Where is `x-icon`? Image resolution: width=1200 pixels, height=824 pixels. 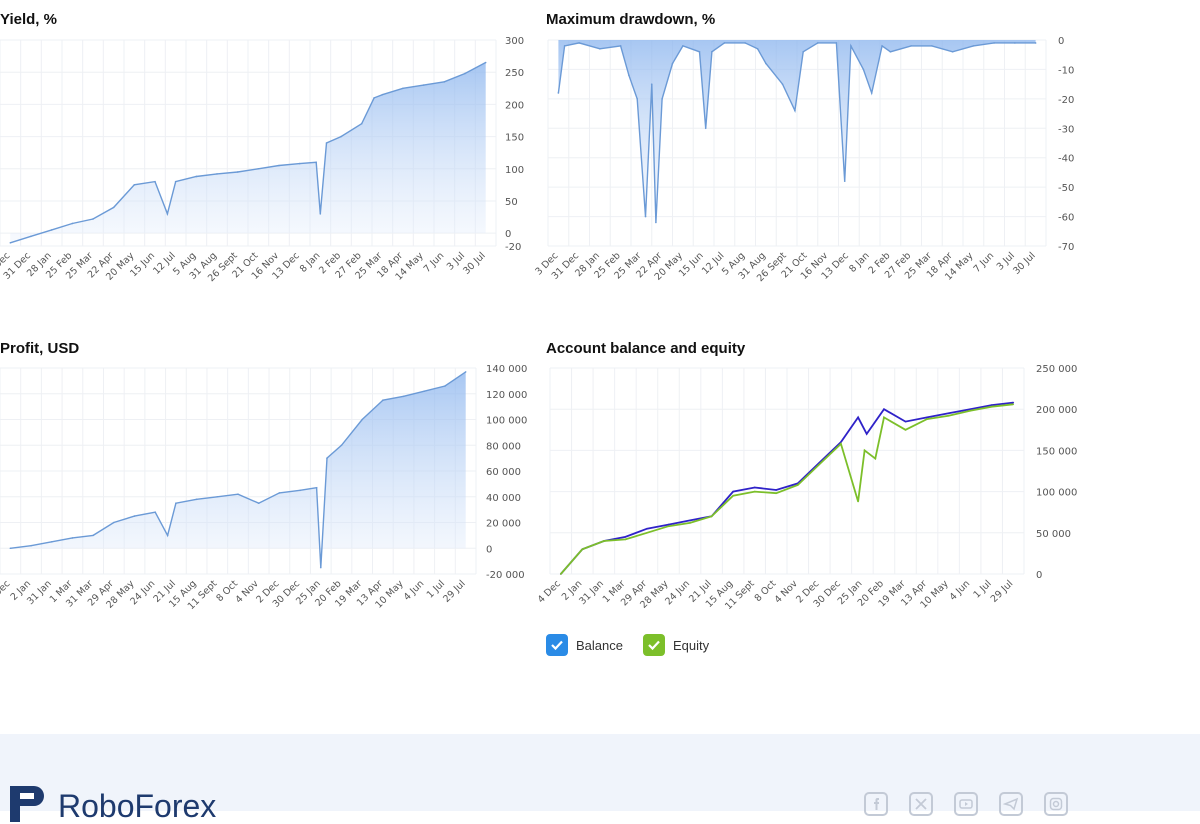
x-icon is located at coordinates (921, 804).